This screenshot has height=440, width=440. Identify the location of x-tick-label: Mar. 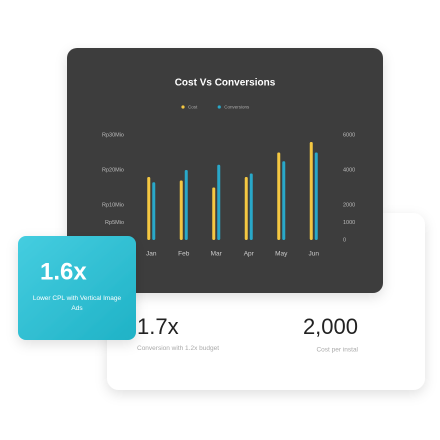
(217, 254).